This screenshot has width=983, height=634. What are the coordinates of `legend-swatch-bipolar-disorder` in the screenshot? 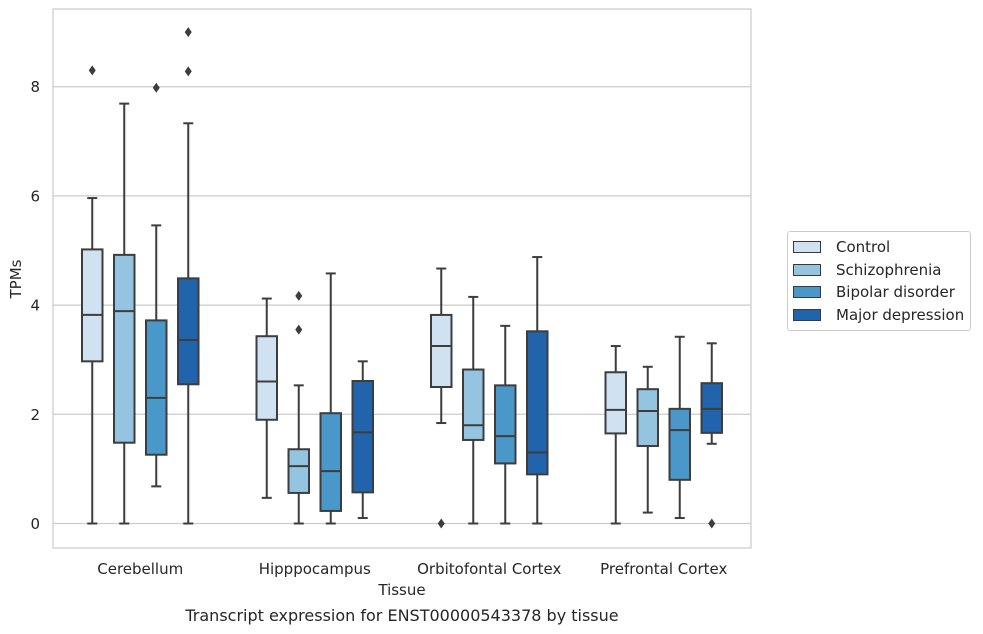 It's located at (807, 292).